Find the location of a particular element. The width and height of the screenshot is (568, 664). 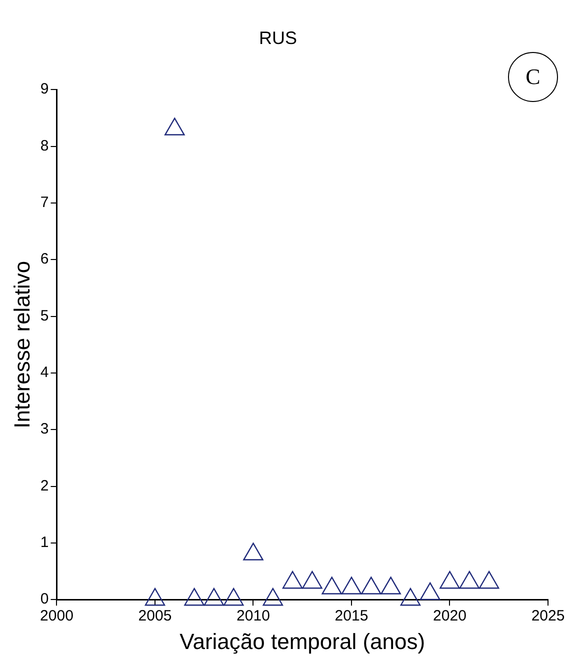

x-axis-title: Variação temporal (anos) is located at coordinates (303, 641).